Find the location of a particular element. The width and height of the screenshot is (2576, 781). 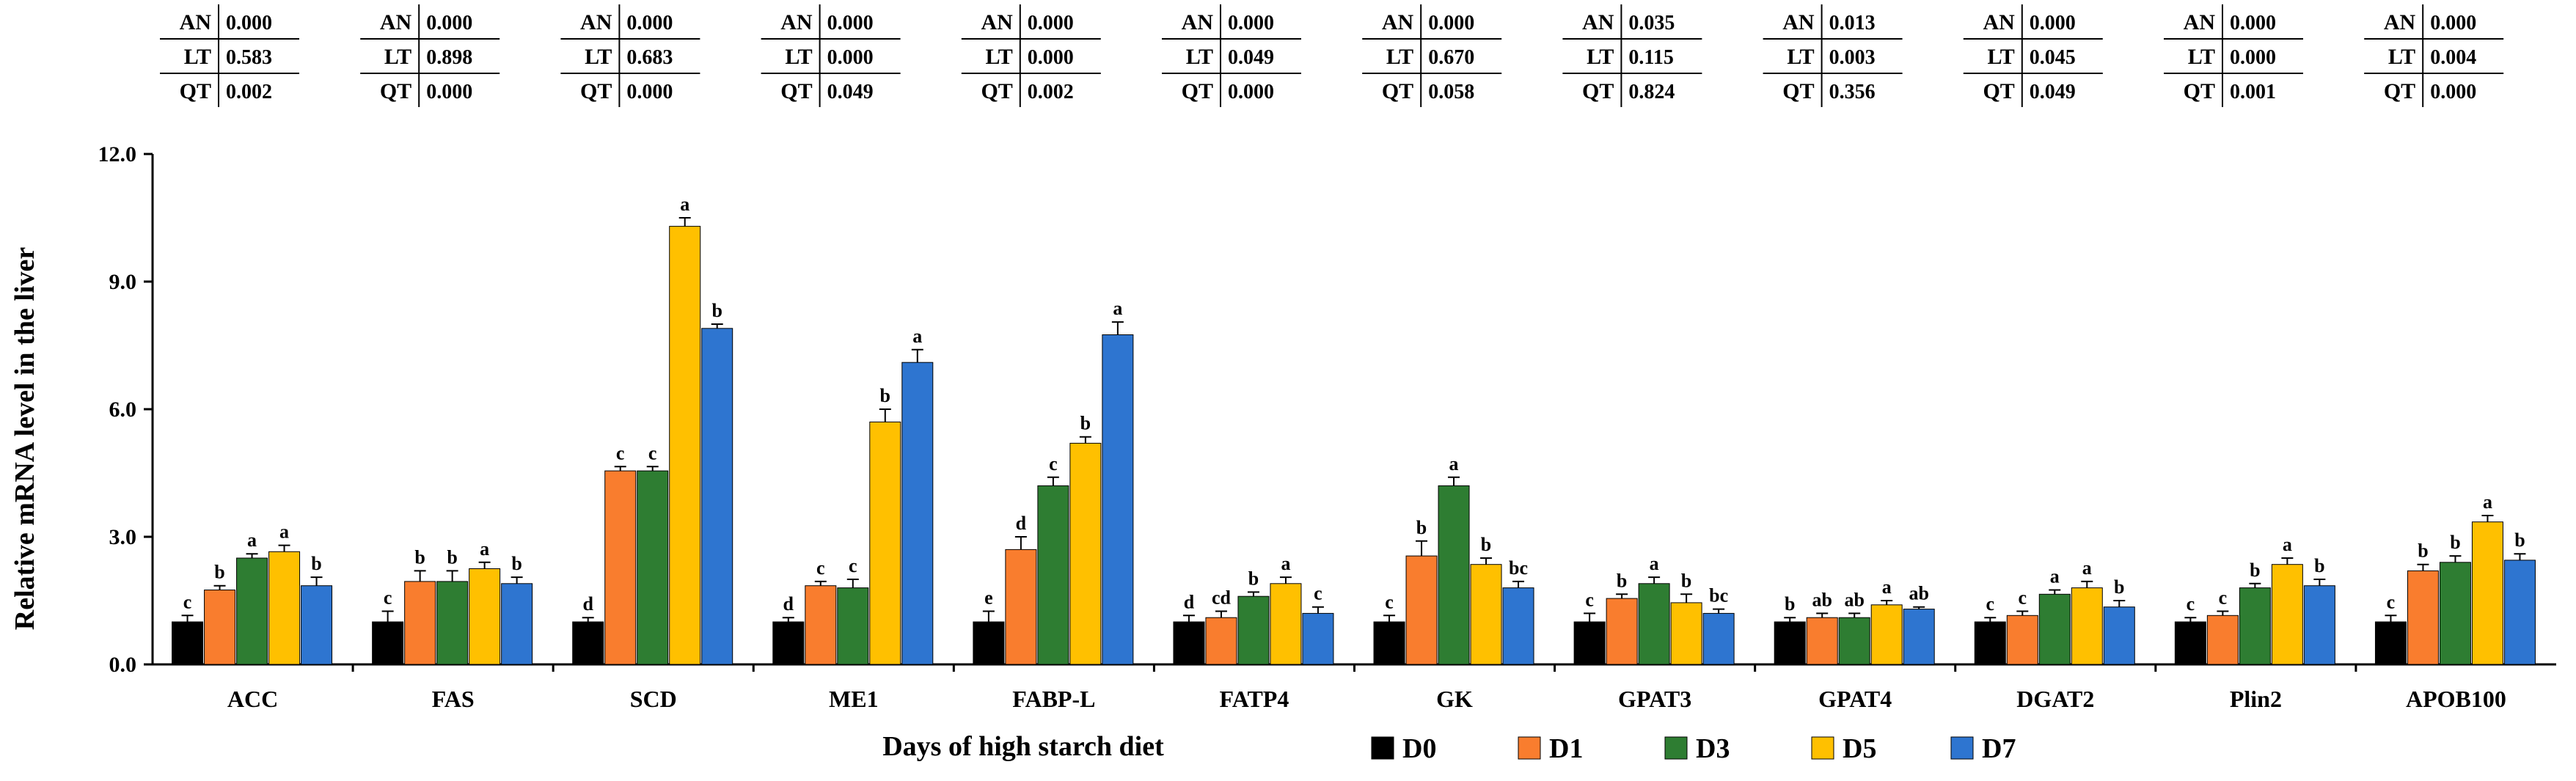

stats-table-apob100: AN 0.000 LT 0.004 QT 0.000 is located at coordinates (2434, 55).